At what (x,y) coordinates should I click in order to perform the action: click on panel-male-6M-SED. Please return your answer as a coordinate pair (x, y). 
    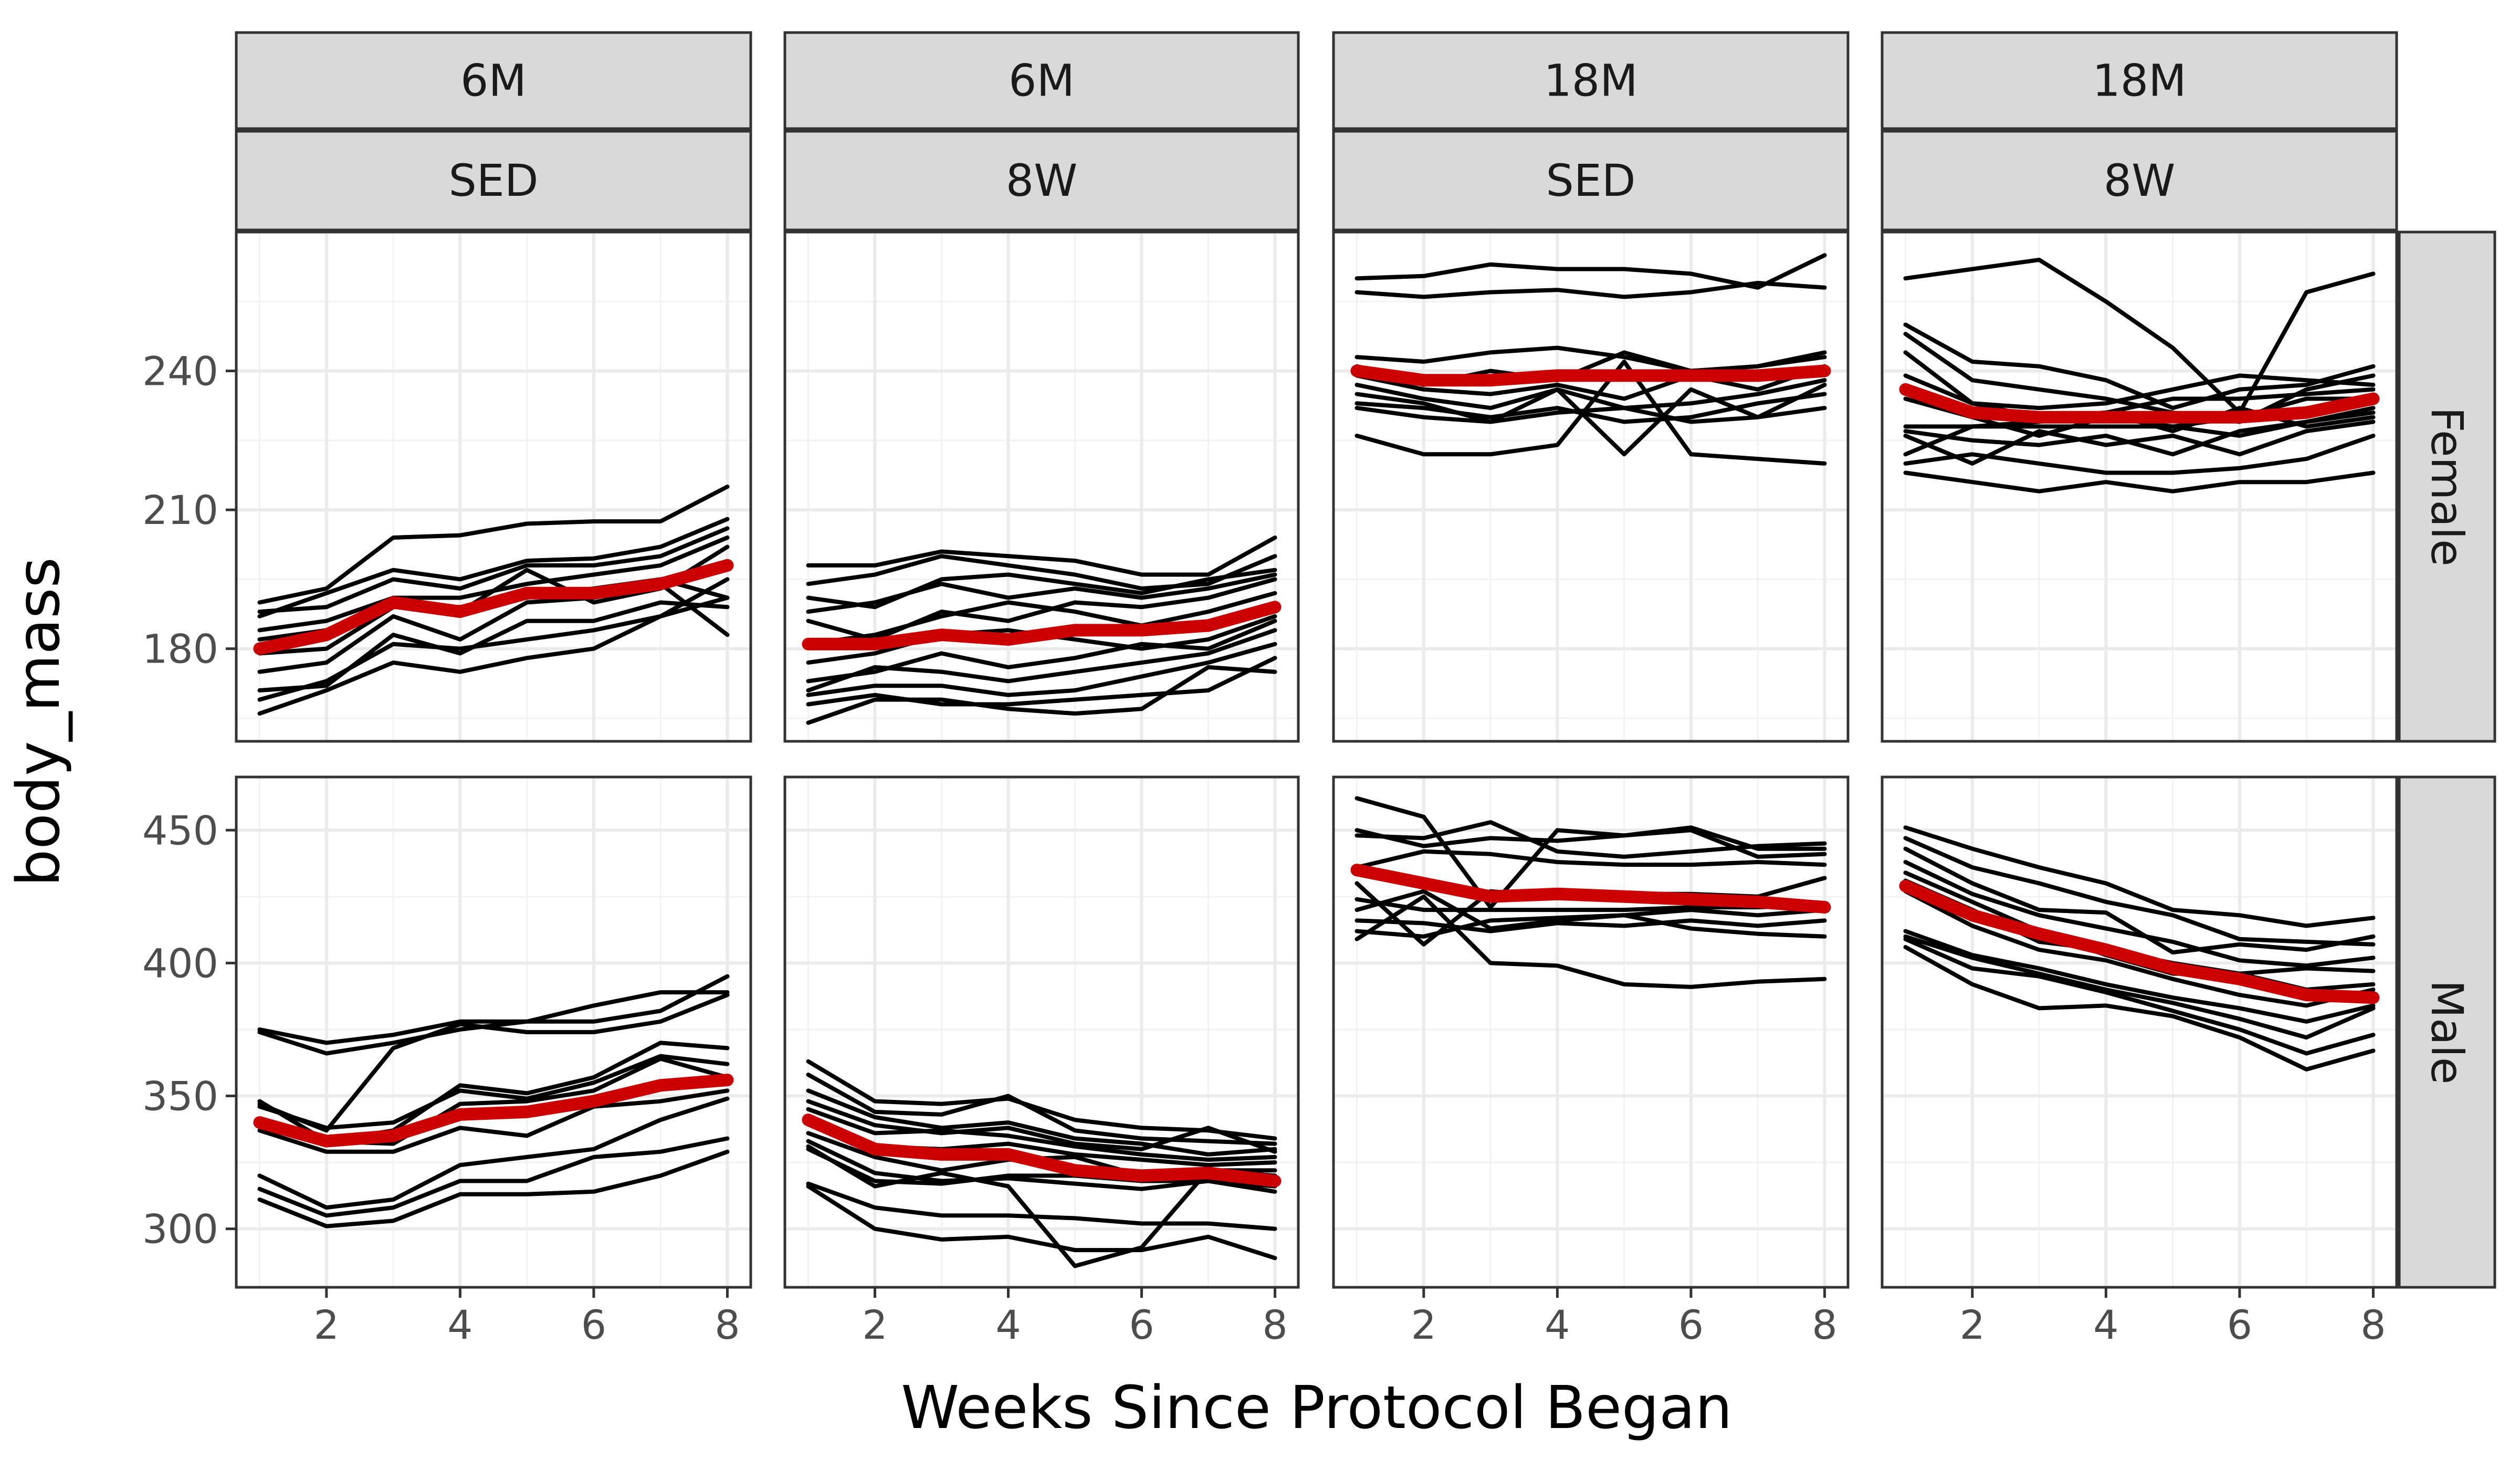
    Looking at the image, I should click on (493, 1032).